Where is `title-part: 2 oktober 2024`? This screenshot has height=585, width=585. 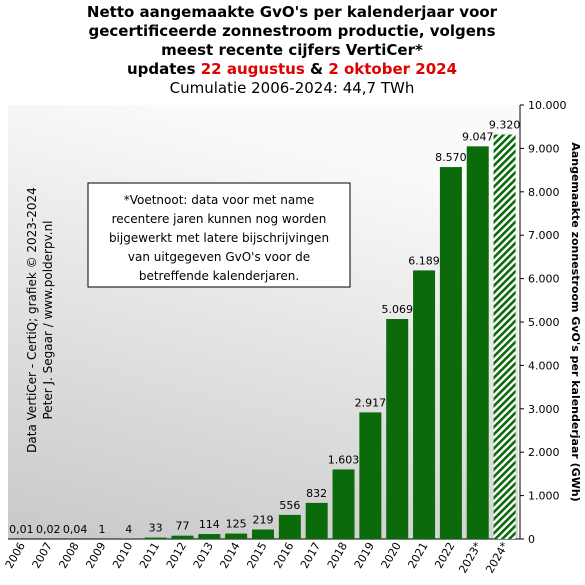 title-part: 2 oktober 2024 is located at coordinates (392, 69).